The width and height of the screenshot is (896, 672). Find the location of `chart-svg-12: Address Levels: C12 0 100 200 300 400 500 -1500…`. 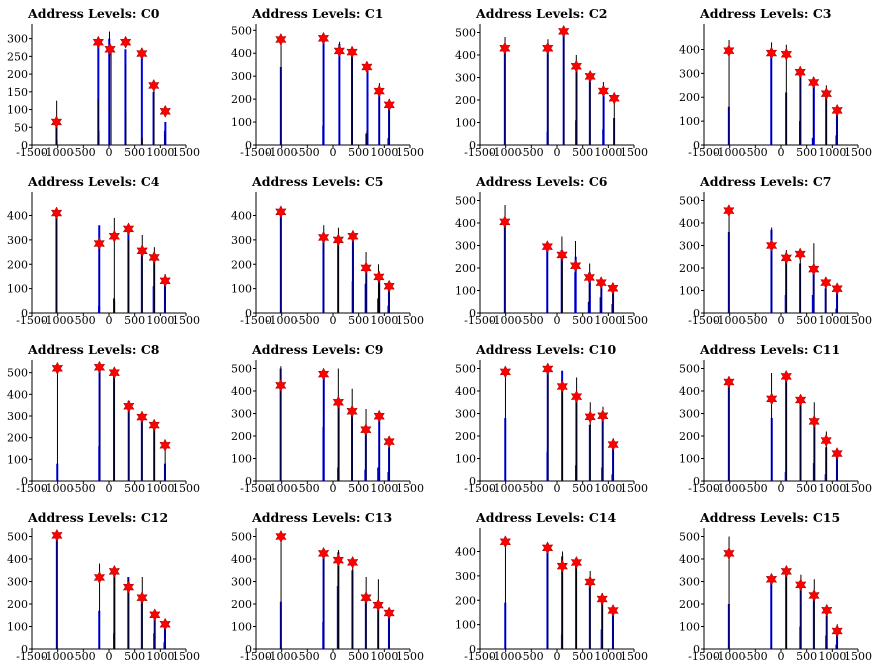

chart-svg-12: Address Levels: C12 0 100 200 300 400 500 -1500… is located at coordinates (103, 586).